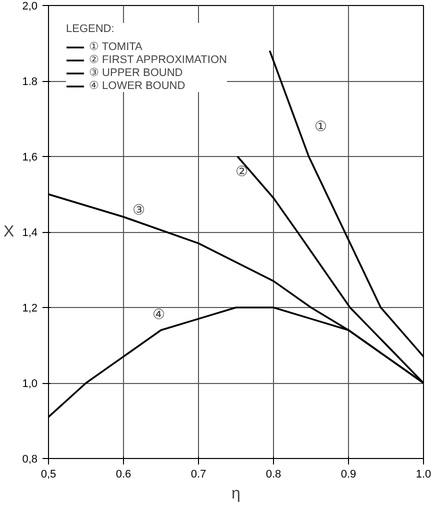  What do you see at coordinates (348, 474) in the screenshot?
I see `x-tick-label: 0.9` at bounding box center [348, 474].